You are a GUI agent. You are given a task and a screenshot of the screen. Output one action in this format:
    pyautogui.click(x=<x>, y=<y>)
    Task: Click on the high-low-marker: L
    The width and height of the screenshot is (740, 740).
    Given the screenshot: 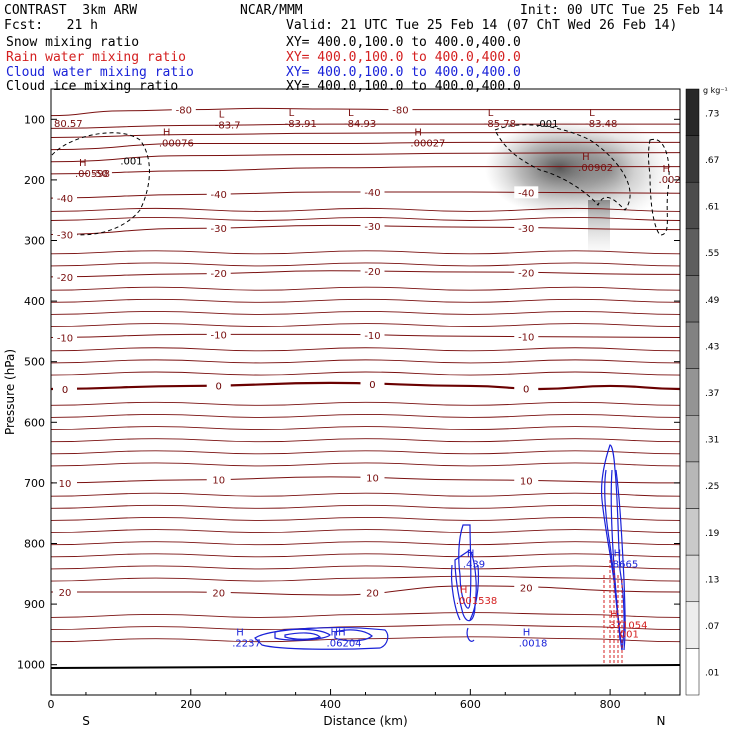 What is the action you would take?
    pyautogui.click(x=351, y=113)
    